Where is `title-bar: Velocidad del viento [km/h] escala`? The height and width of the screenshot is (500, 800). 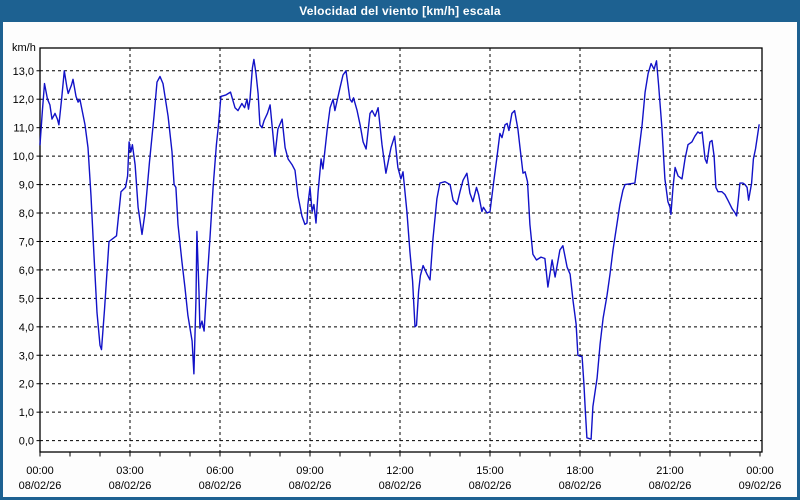
title-bar: Velocidad del viento [km/h] escala is located at coordinates (400, 11).